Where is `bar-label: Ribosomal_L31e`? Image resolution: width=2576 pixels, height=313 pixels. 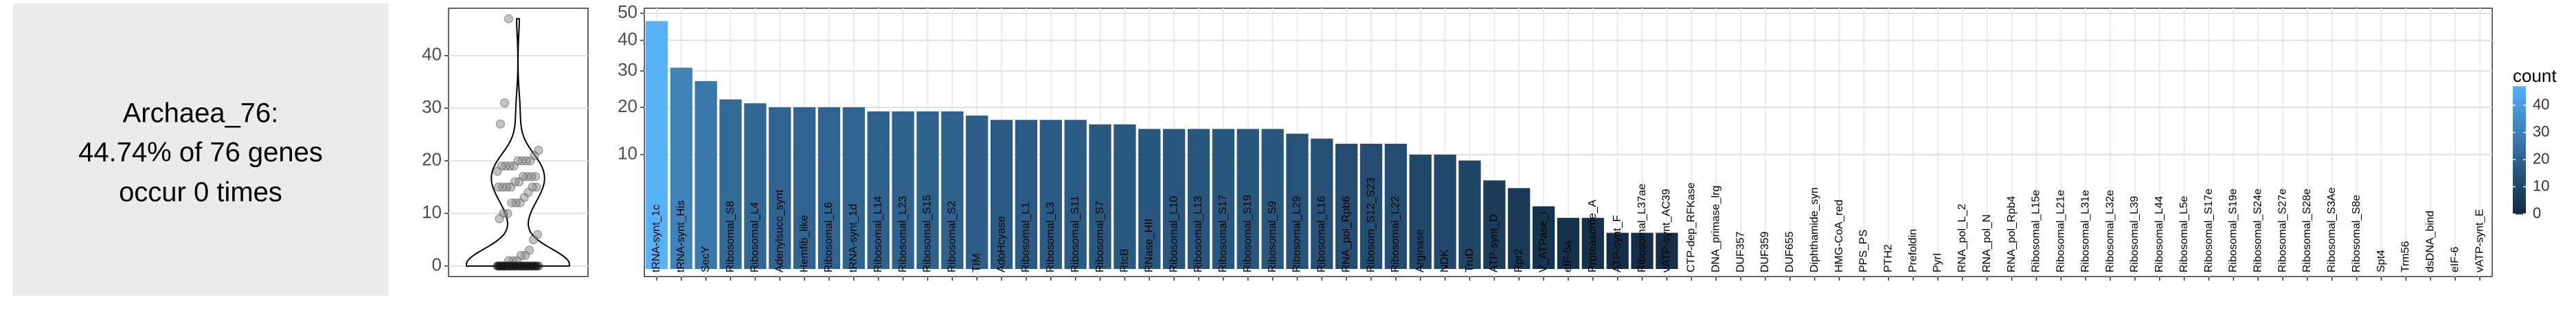
bar-label: Ribosomal_L31e is located at coordinates (2085, 231).